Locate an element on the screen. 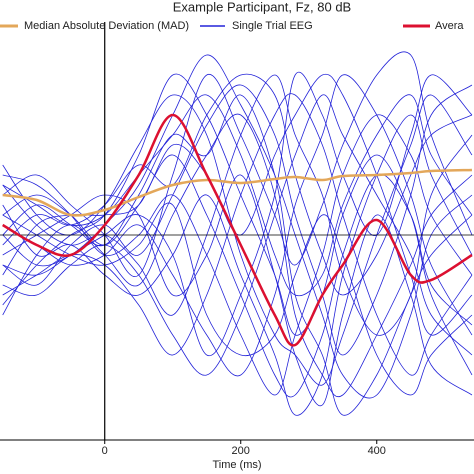 The width and height of the screenshot is (474, 474). x-tick-label: 400 is located at coordinates (377, 451).